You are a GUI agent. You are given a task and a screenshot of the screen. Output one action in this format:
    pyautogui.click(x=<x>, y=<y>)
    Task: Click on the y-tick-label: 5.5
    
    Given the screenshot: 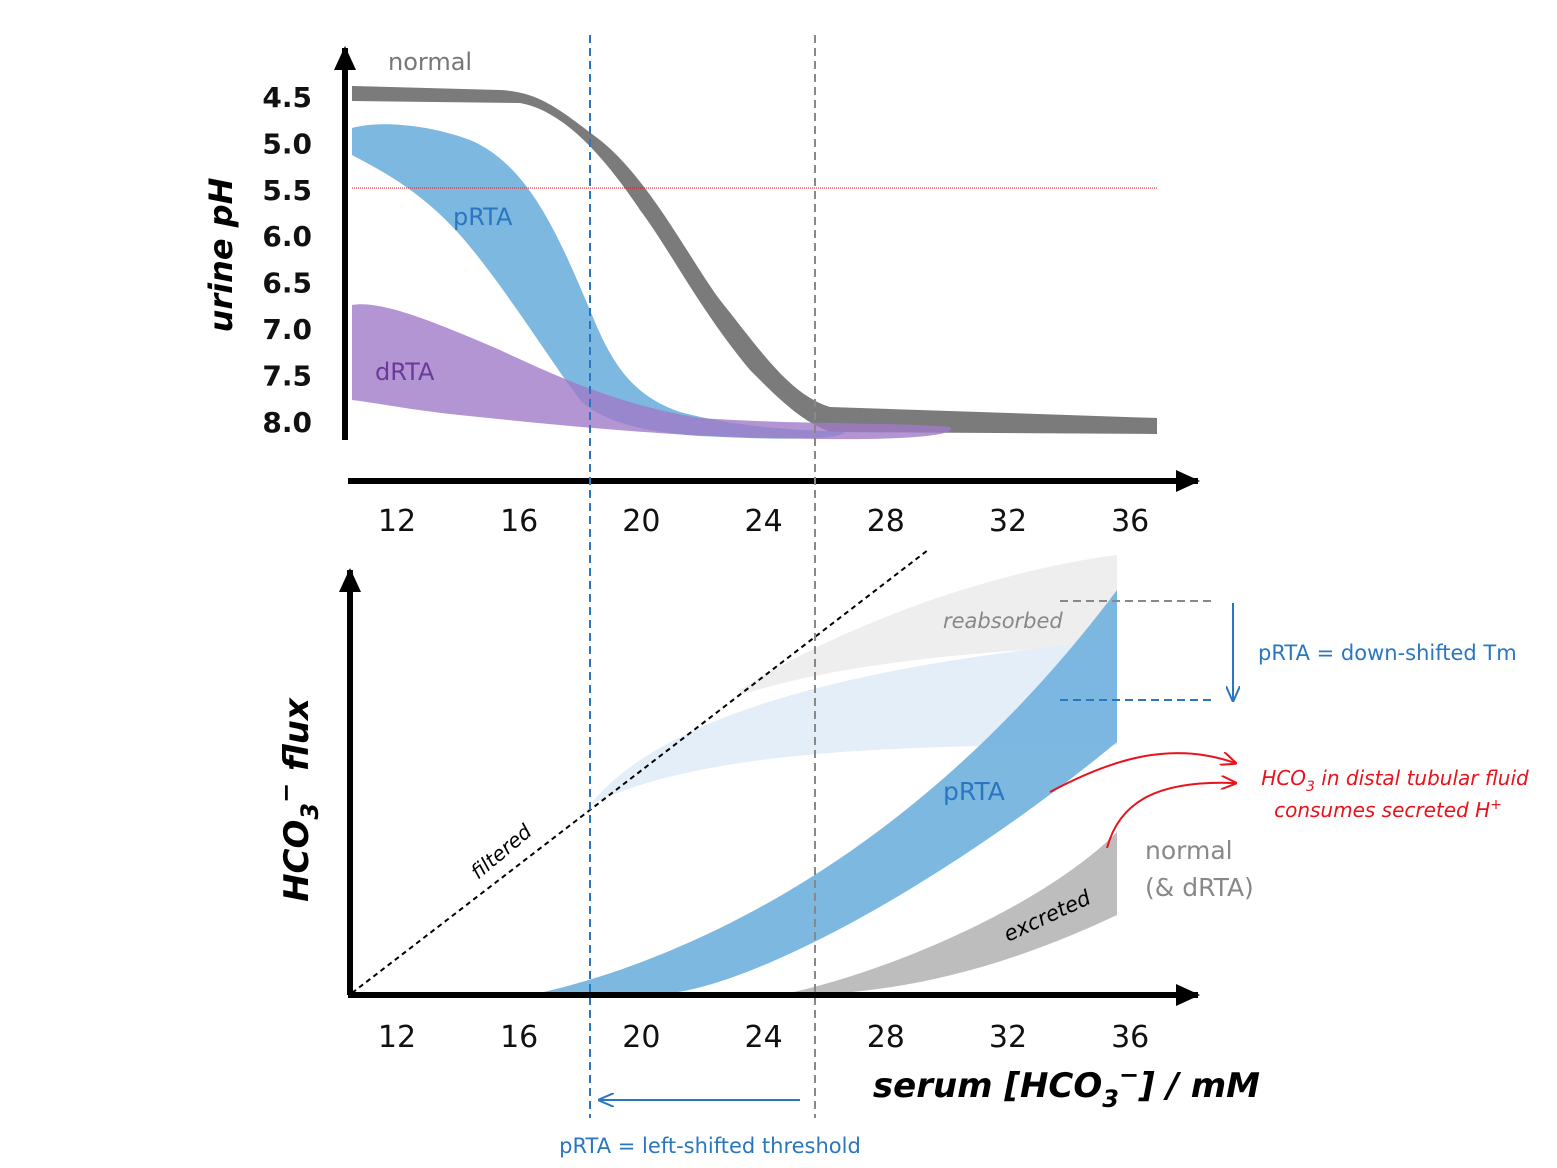 What is the action you would take?
    pyautogui.click(x=287, y=190)
    